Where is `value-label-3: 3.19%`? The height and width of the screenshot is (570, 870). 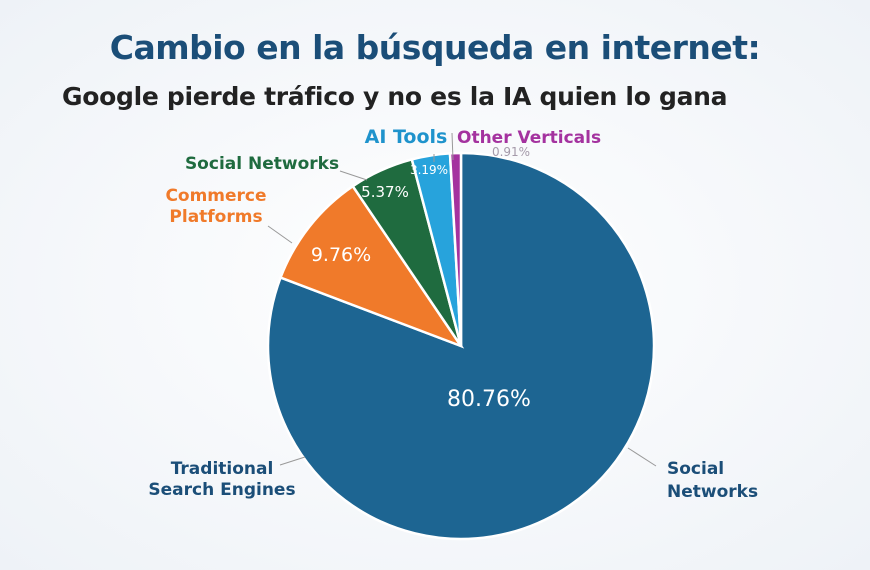
value-label-3: 3.19% is located at coordinates (429, 170).